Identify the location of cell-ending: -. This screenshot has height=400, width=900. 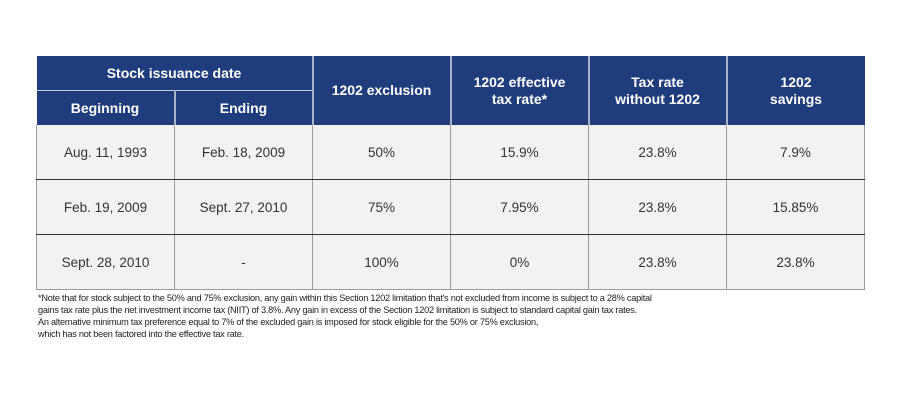
(243, 262).